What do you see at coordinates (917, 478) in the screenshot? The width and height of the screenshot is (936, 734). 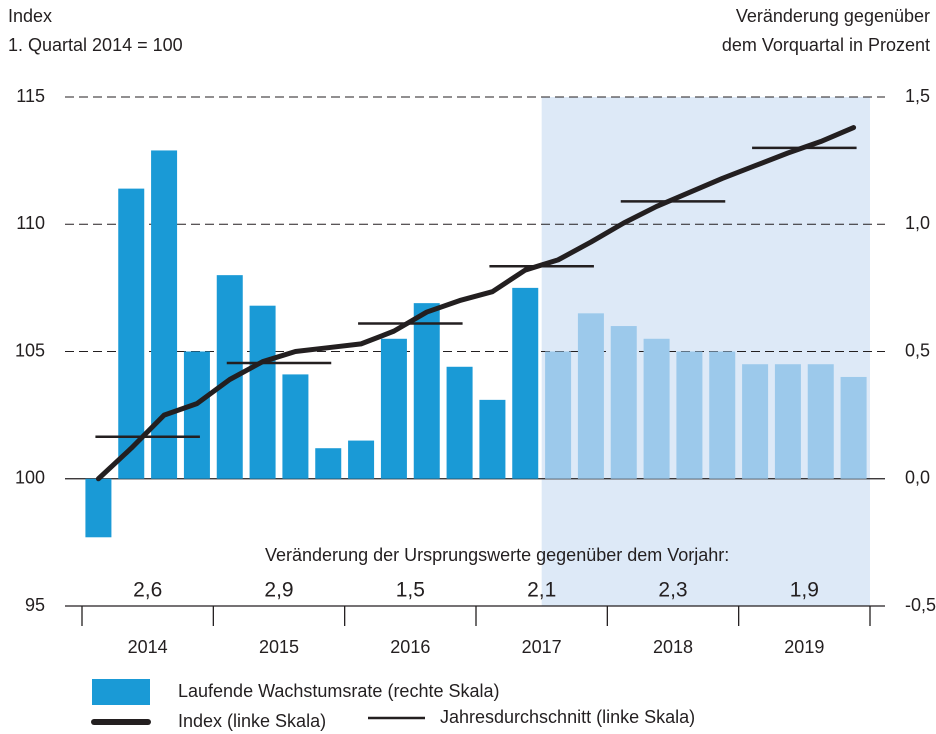 I see `y2-tick-label: 0,0` at bounding box center [917, 478].